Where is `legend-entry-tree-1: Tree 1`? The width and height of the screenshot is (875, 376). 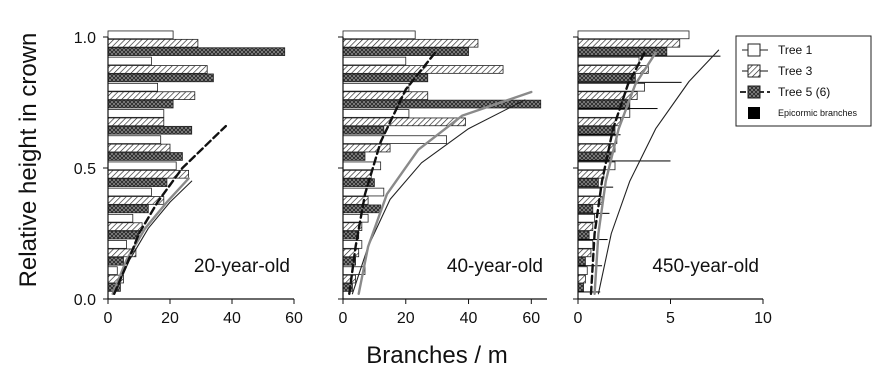
legend-entry-tree-1: Tree 1 is located at coordinates (777, 50).